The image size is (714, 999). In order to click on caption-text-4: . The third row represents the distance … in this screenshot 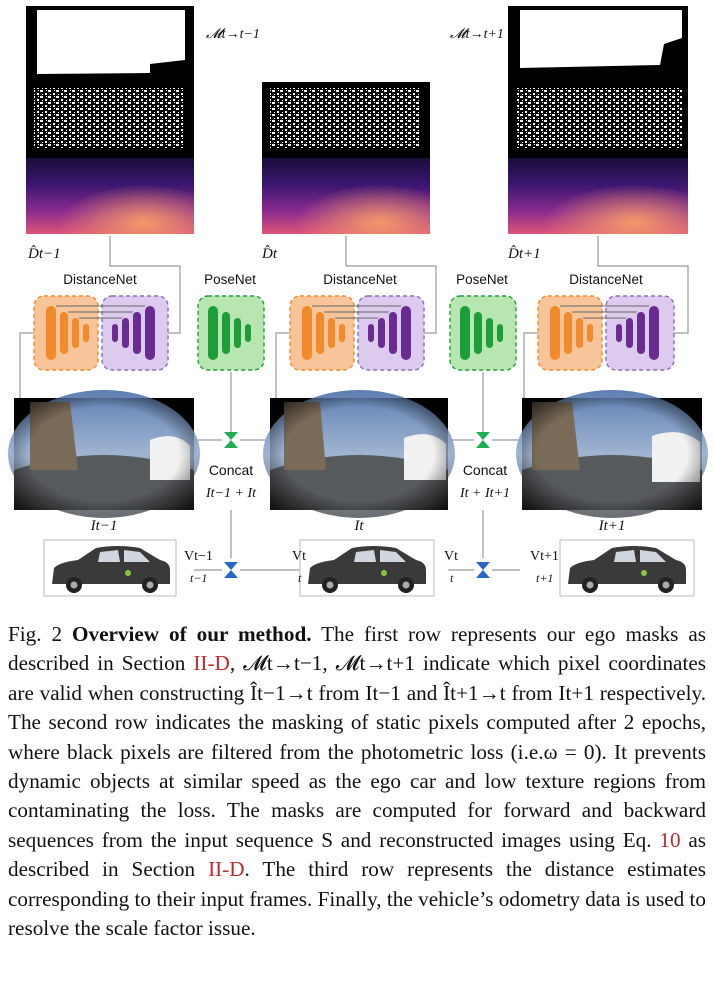, I will do `click(357, 899)`.